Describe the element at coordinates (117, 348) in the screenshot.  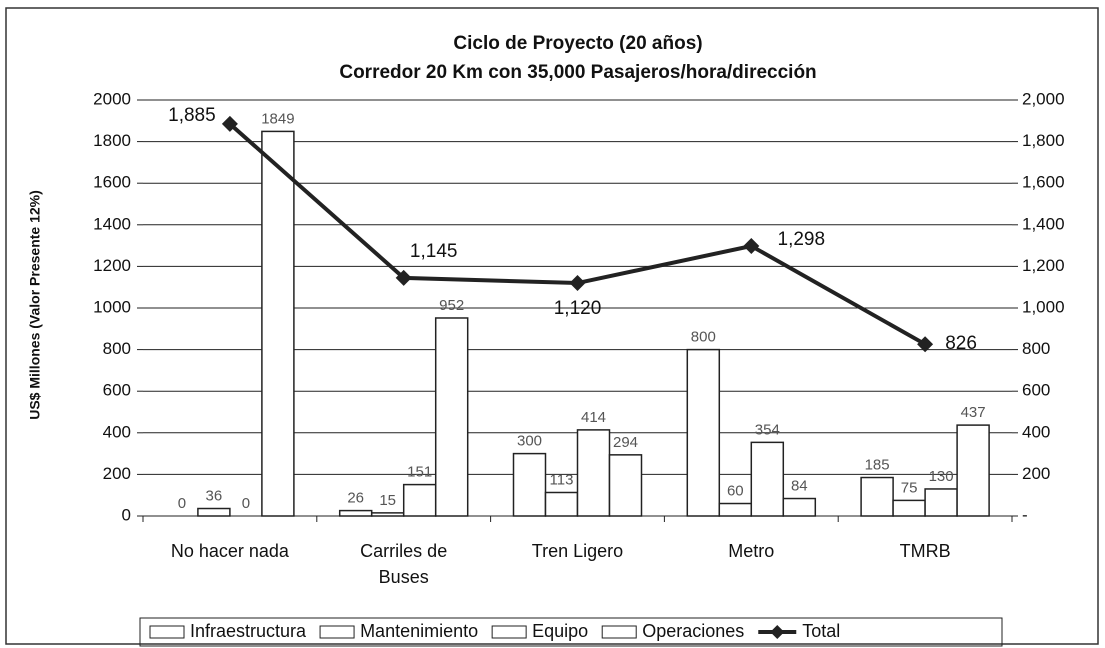
I see `y-tick-label: 800` at that location.